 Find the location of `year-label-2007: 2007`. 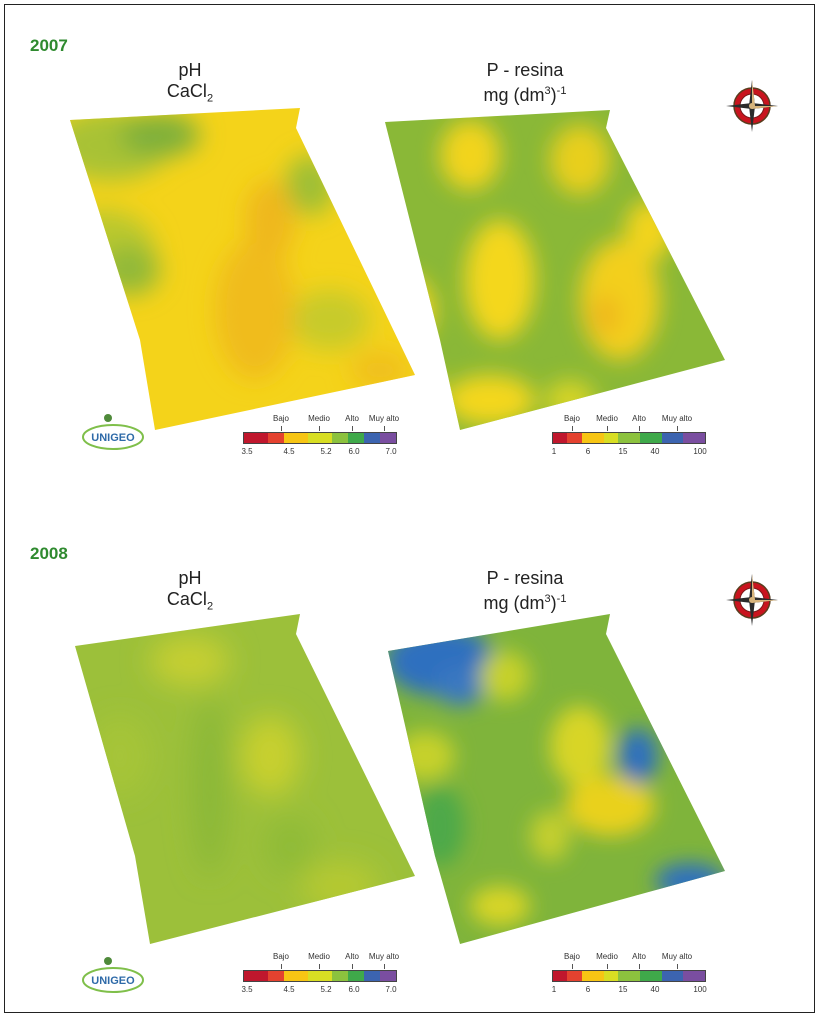

year-label-2007: 2007 is located at coordinates (49, 45).